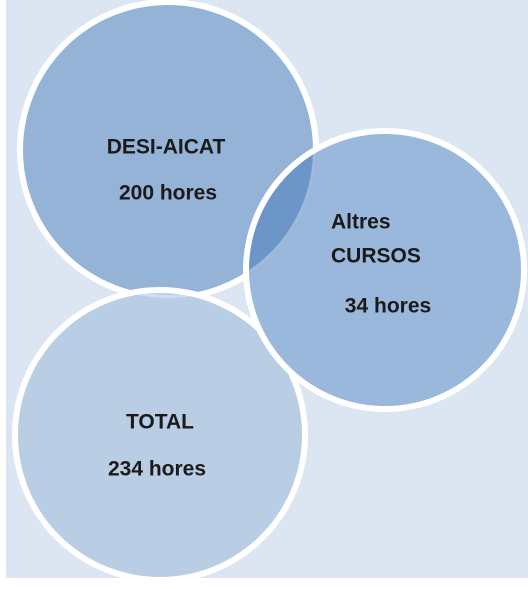  Describe the element at coordinates (166, 147) in the screenshot. I see `label: DESI-AICAT` at that location.